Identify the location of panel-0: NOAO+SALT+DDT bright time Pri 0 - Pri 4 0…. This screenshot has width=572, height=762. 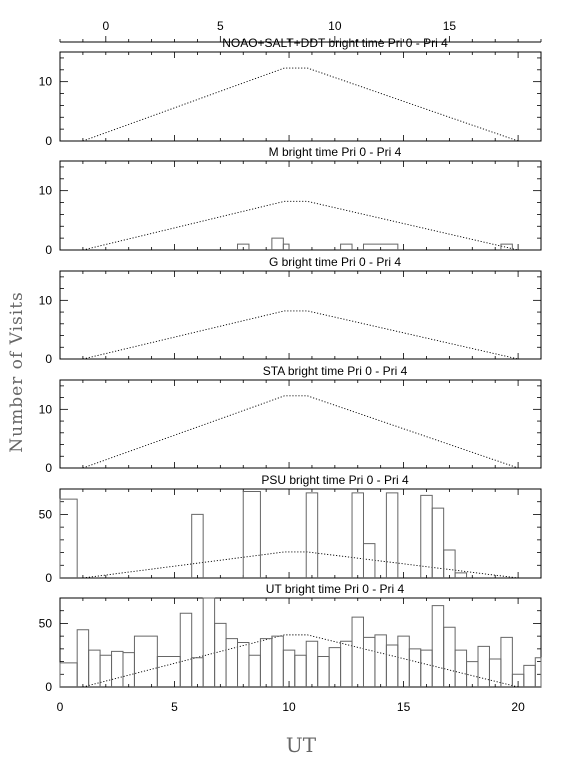
(290, 92).